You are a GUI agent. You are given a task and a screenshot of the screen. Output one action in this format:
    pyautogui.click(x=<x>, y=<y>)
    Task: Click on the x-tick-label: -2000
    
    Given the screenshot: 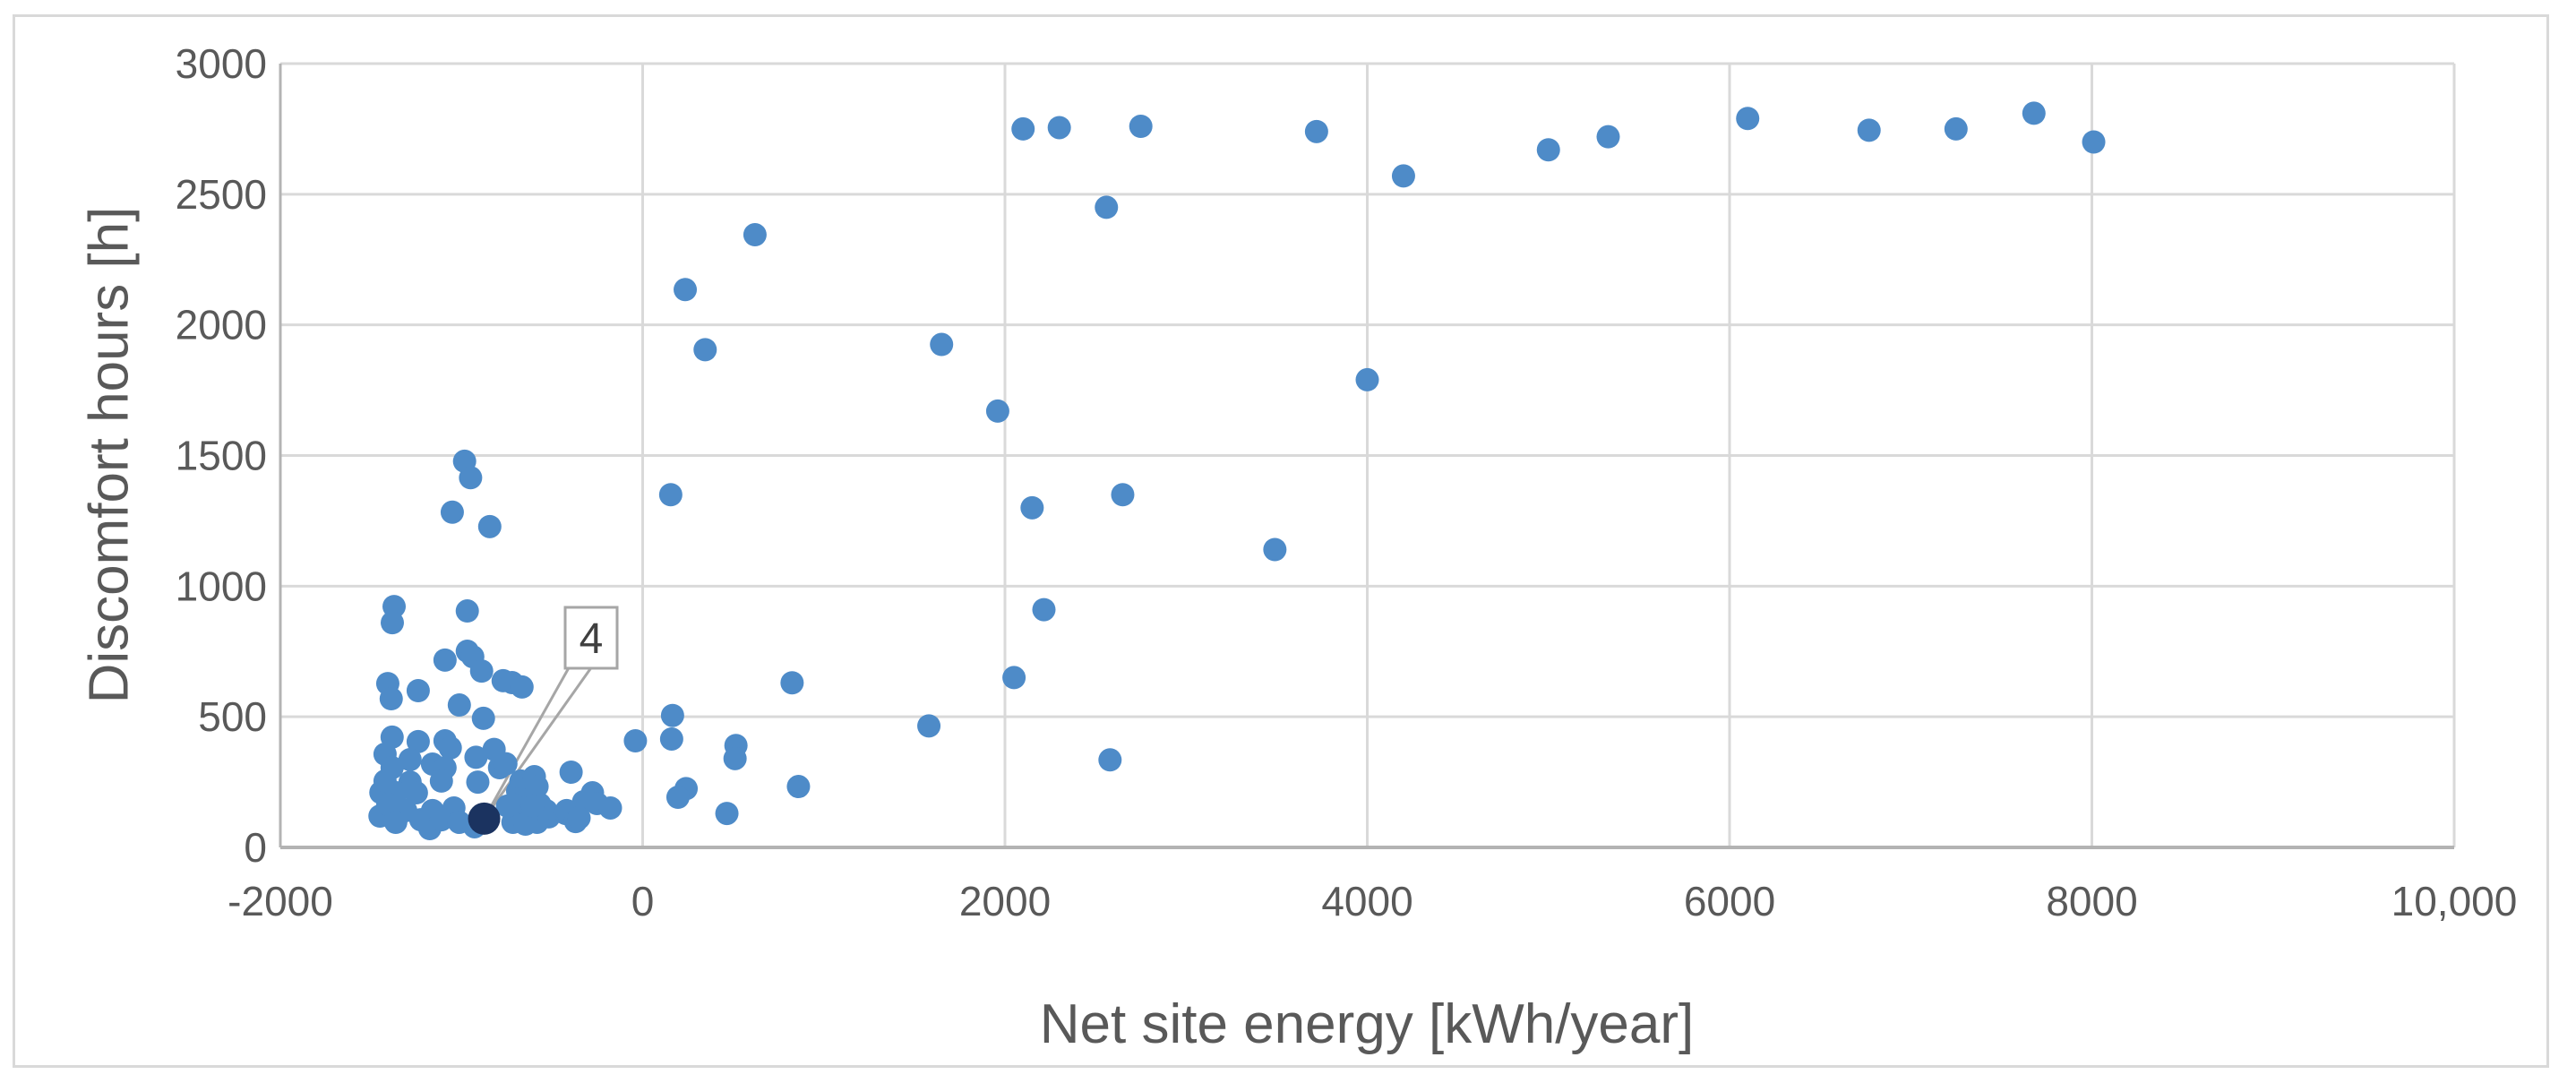 What is the action you would take?
    pyautogui.click(x=280, y=901)
    